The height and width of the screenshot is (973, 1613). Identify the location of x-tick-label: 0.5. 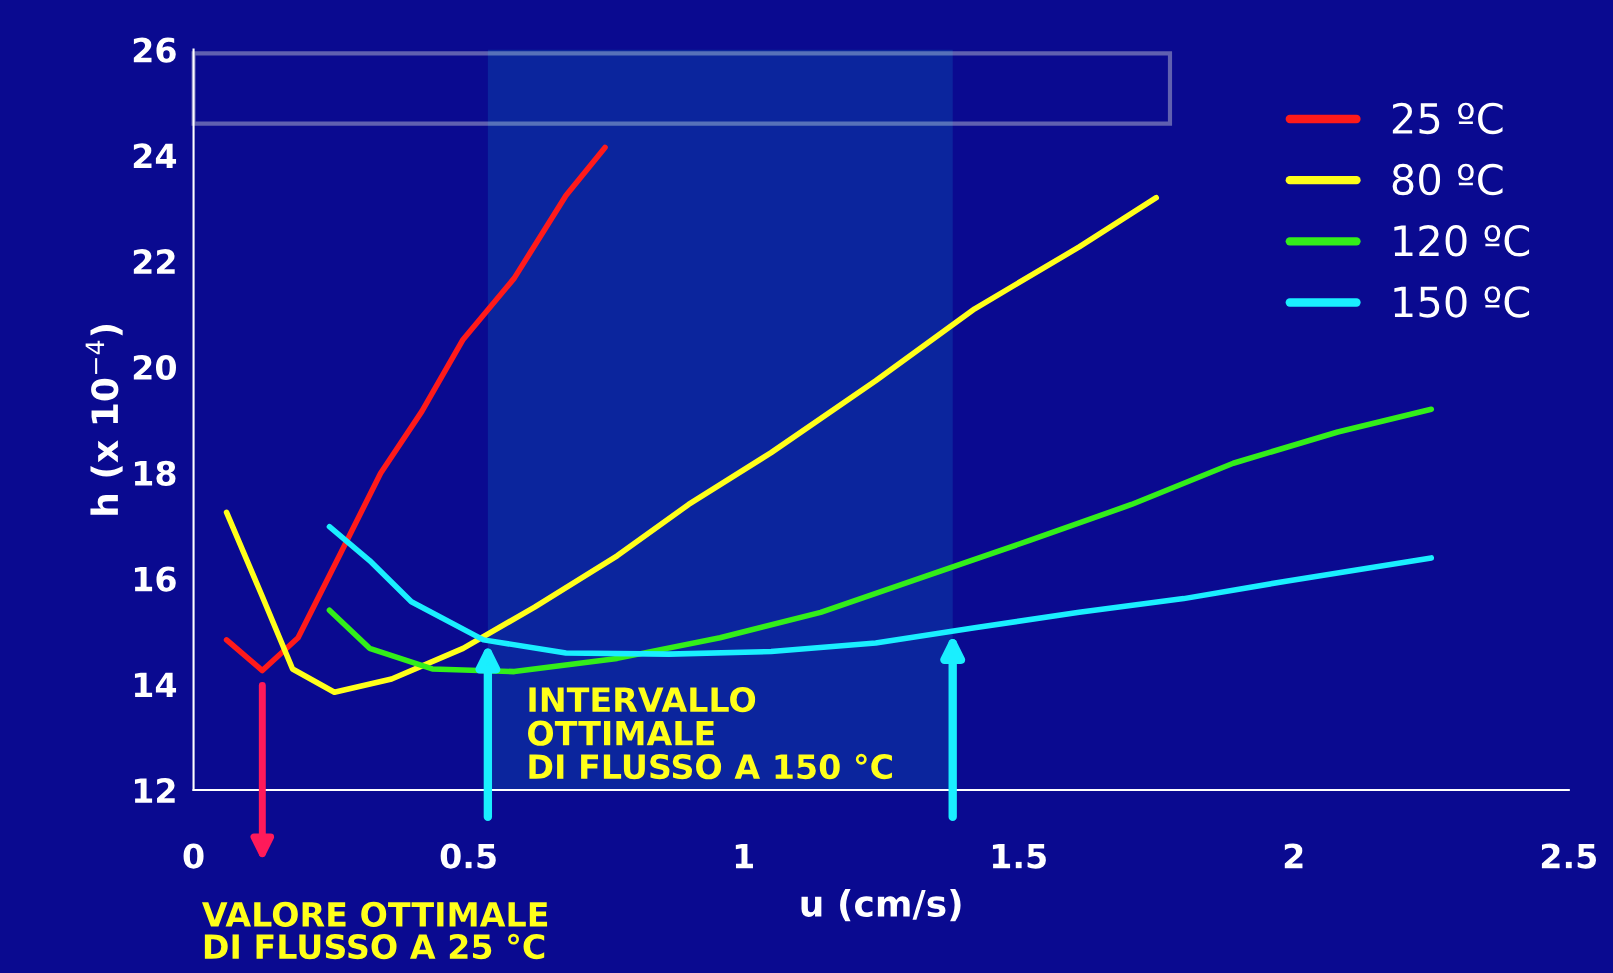
(468, 856).